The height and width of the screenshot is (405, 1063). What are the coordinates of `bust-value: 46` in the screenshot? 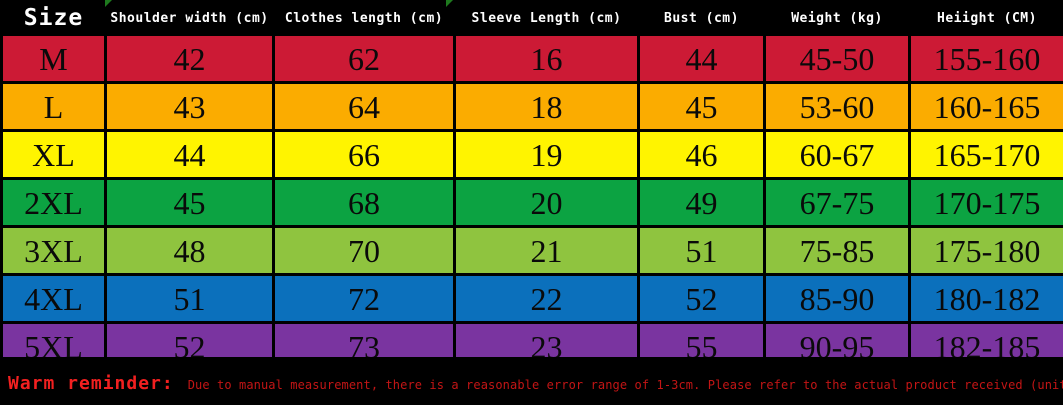 It's located at (701, 154).